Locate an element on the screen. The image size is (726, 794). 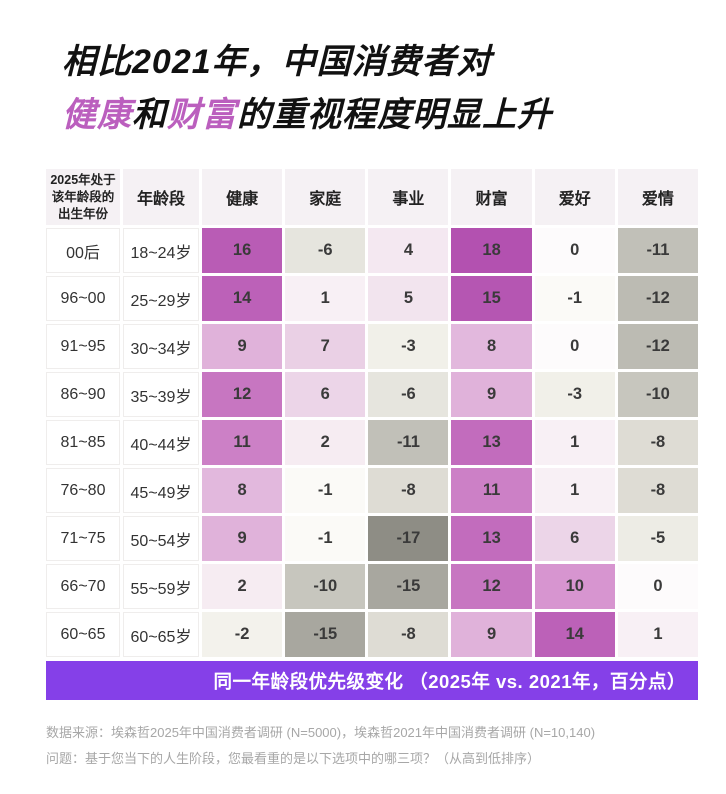
heatmap-cell: -2 is located at coordinates (242, 635).